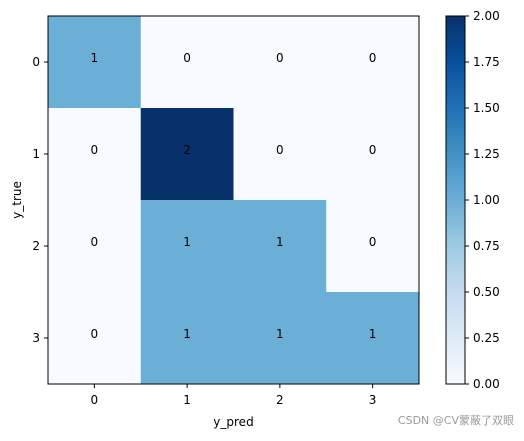  What do you see at coordinates (486, 62) in the screenshot?
I see `colorbar-tick-label: 1.75` at bounding box center [486, 62].